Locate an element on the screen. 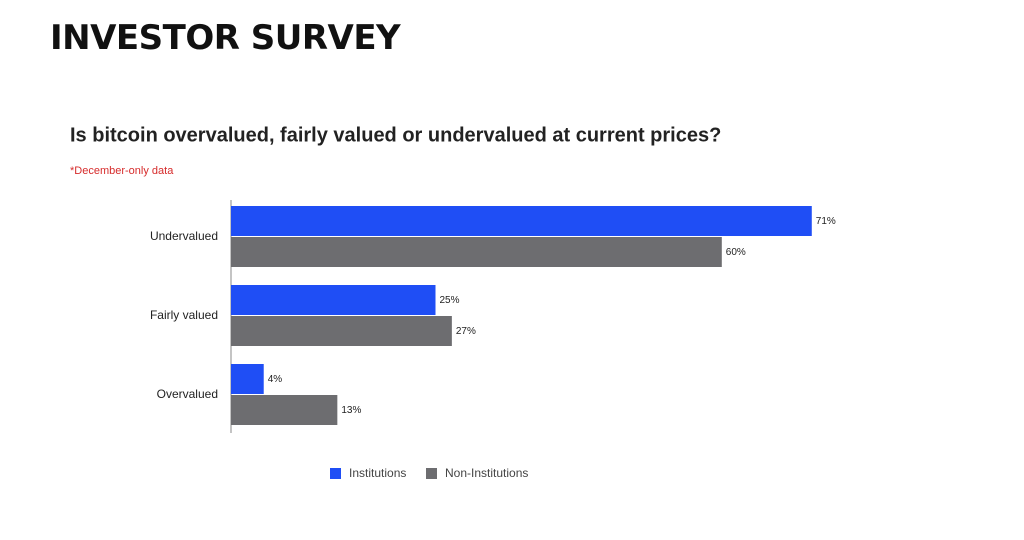 The height and width of the screenshot is (540, 1024). value-label: 27% is located at coordinates (466, 331).